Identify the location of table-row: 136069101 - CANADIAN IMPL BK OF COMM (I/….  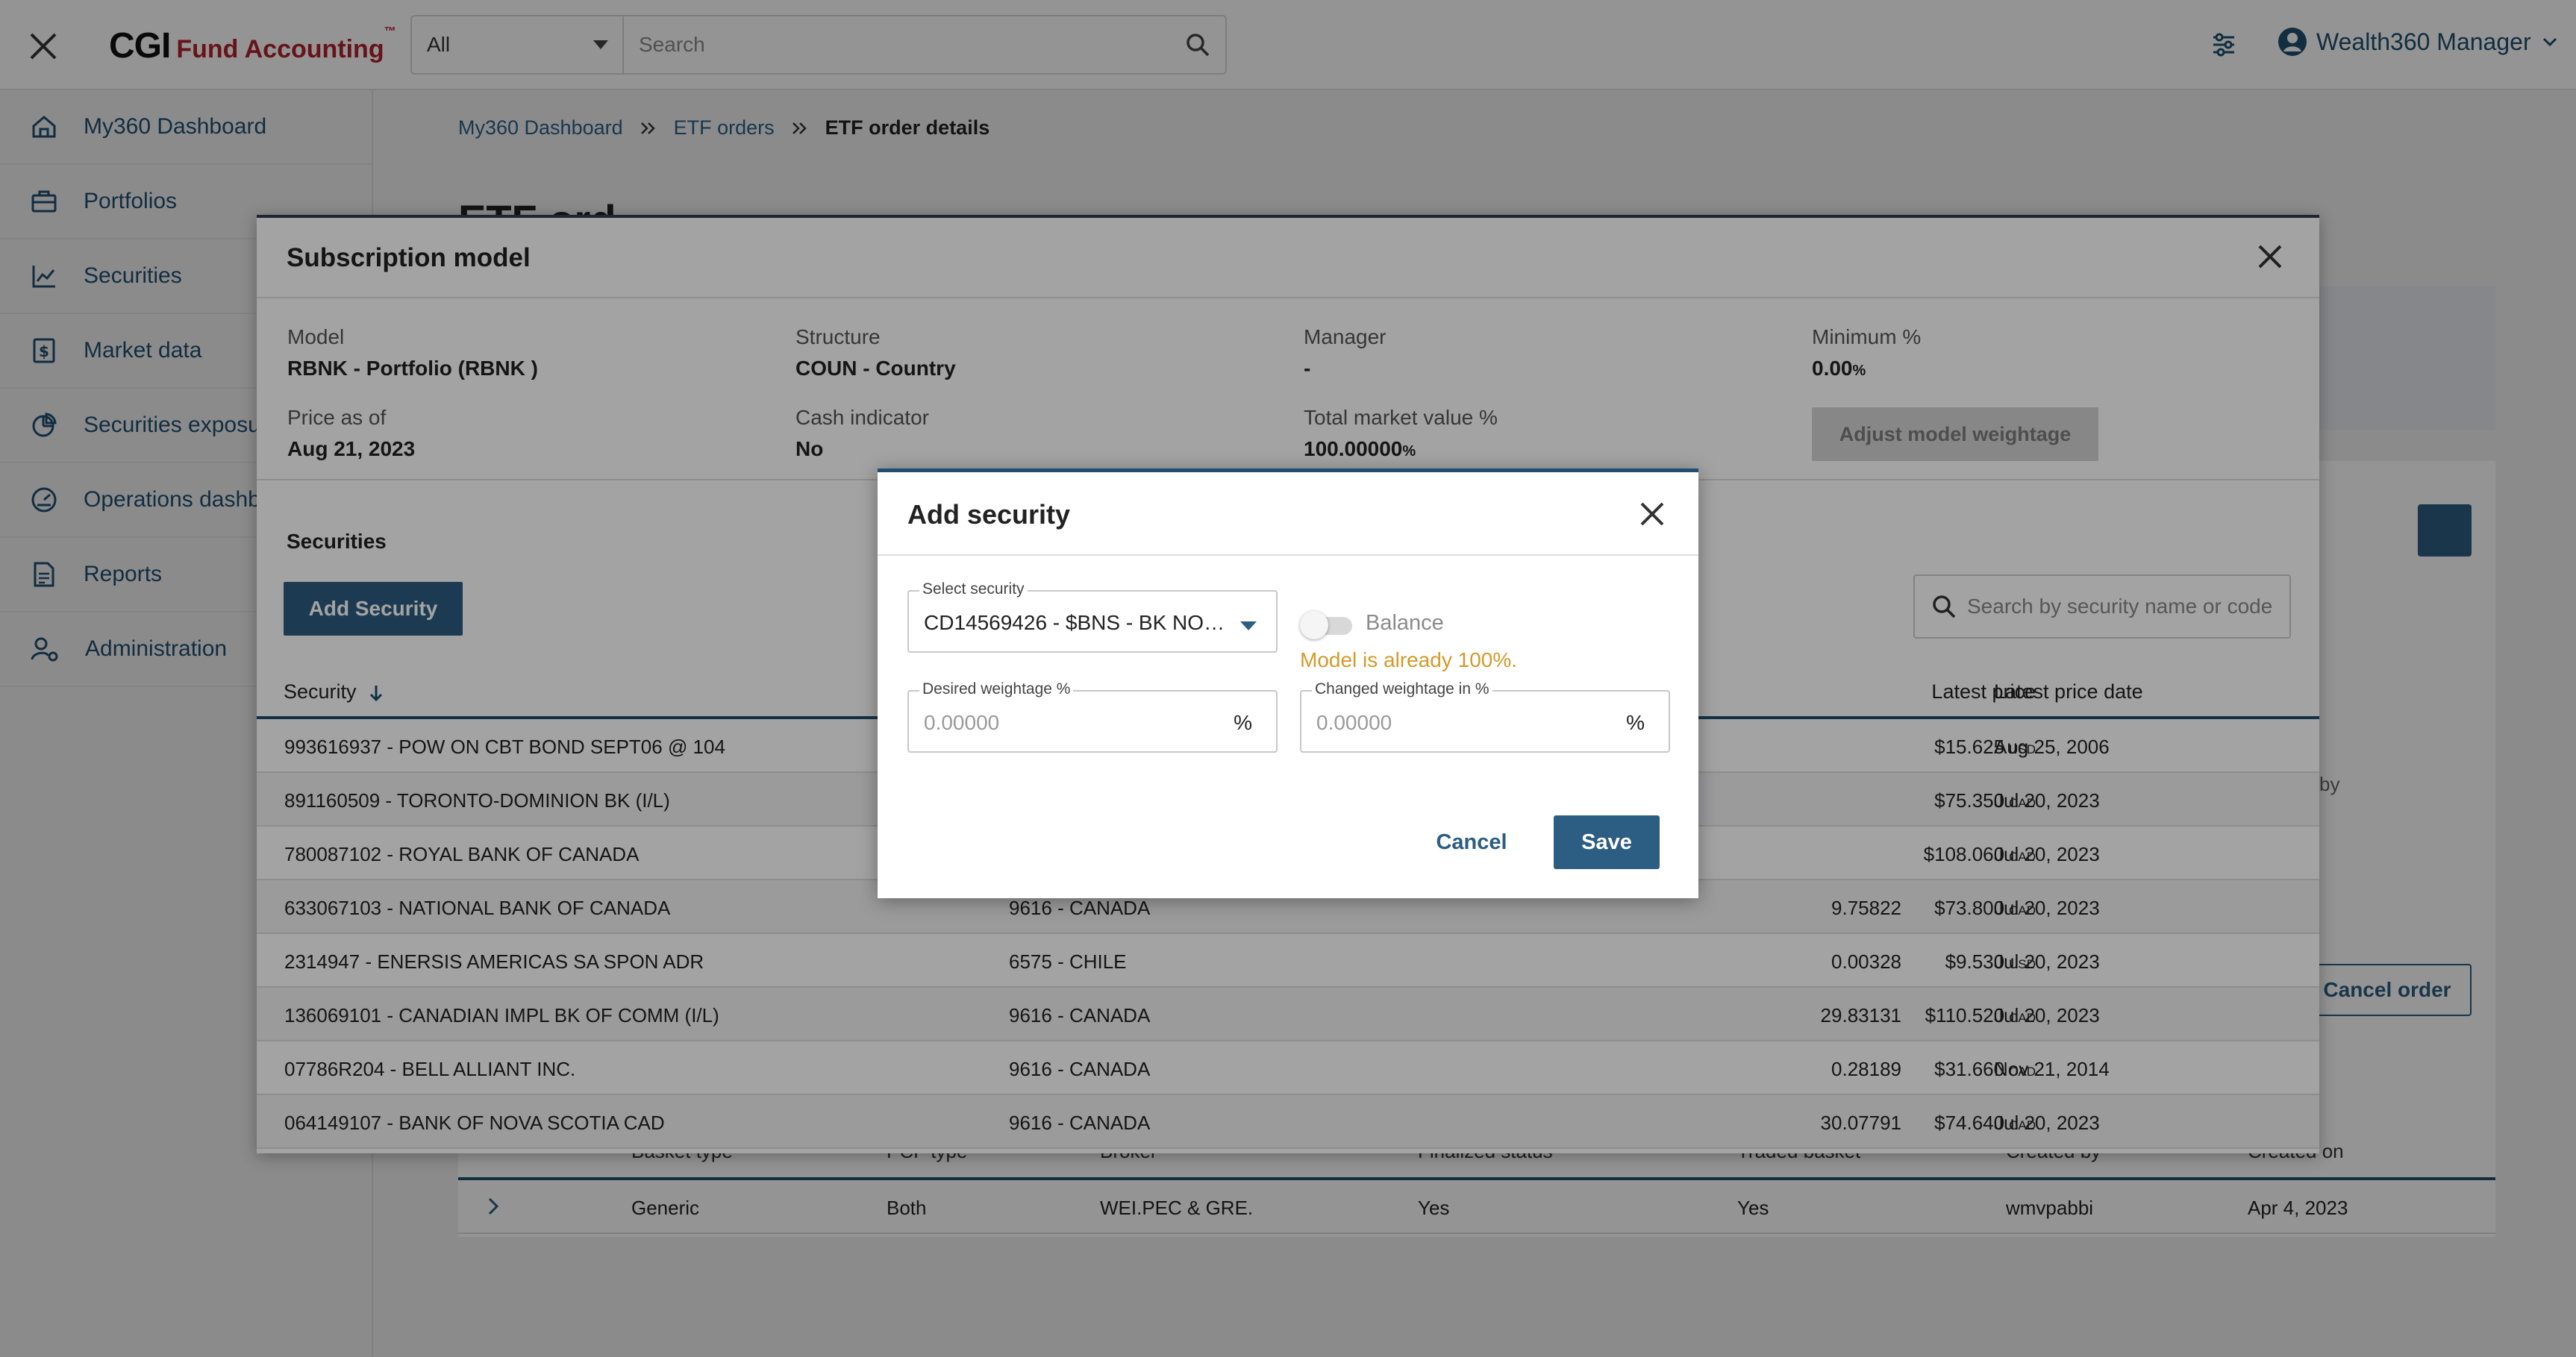
(1288, 1015).